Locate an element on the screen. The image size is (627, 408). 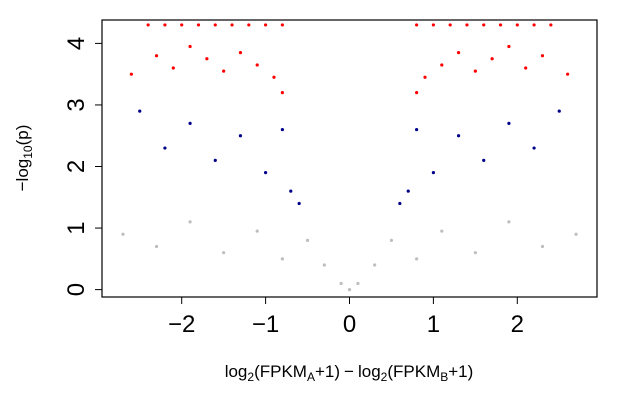
y-tick-label: 3 is located at coordinates (76, 104).